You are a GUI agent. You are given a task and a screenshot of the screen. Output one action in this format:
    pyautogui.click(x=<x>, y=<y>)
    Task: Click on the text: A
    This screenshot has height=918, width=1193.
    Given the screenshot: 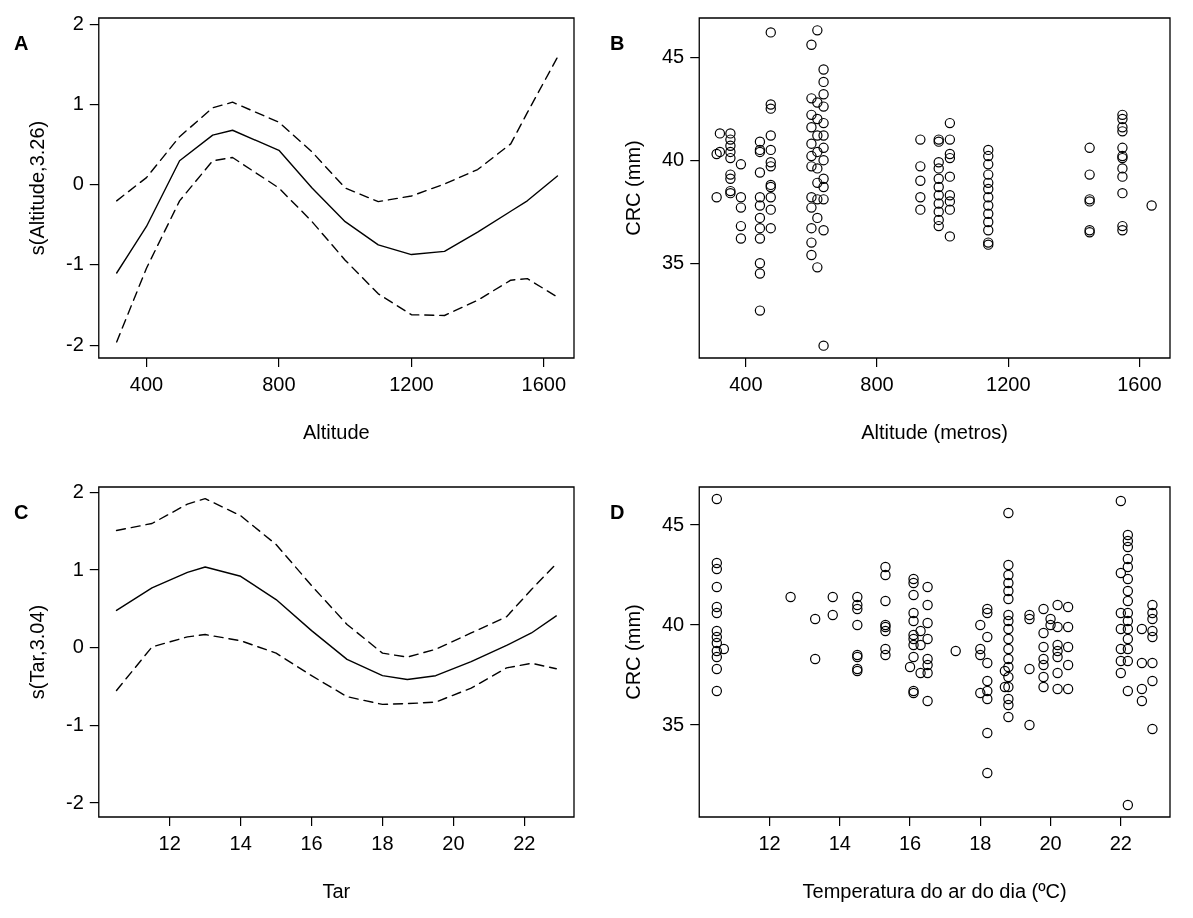 What is the action you would take?
    pyautogui.click(x=21, y=42)
    